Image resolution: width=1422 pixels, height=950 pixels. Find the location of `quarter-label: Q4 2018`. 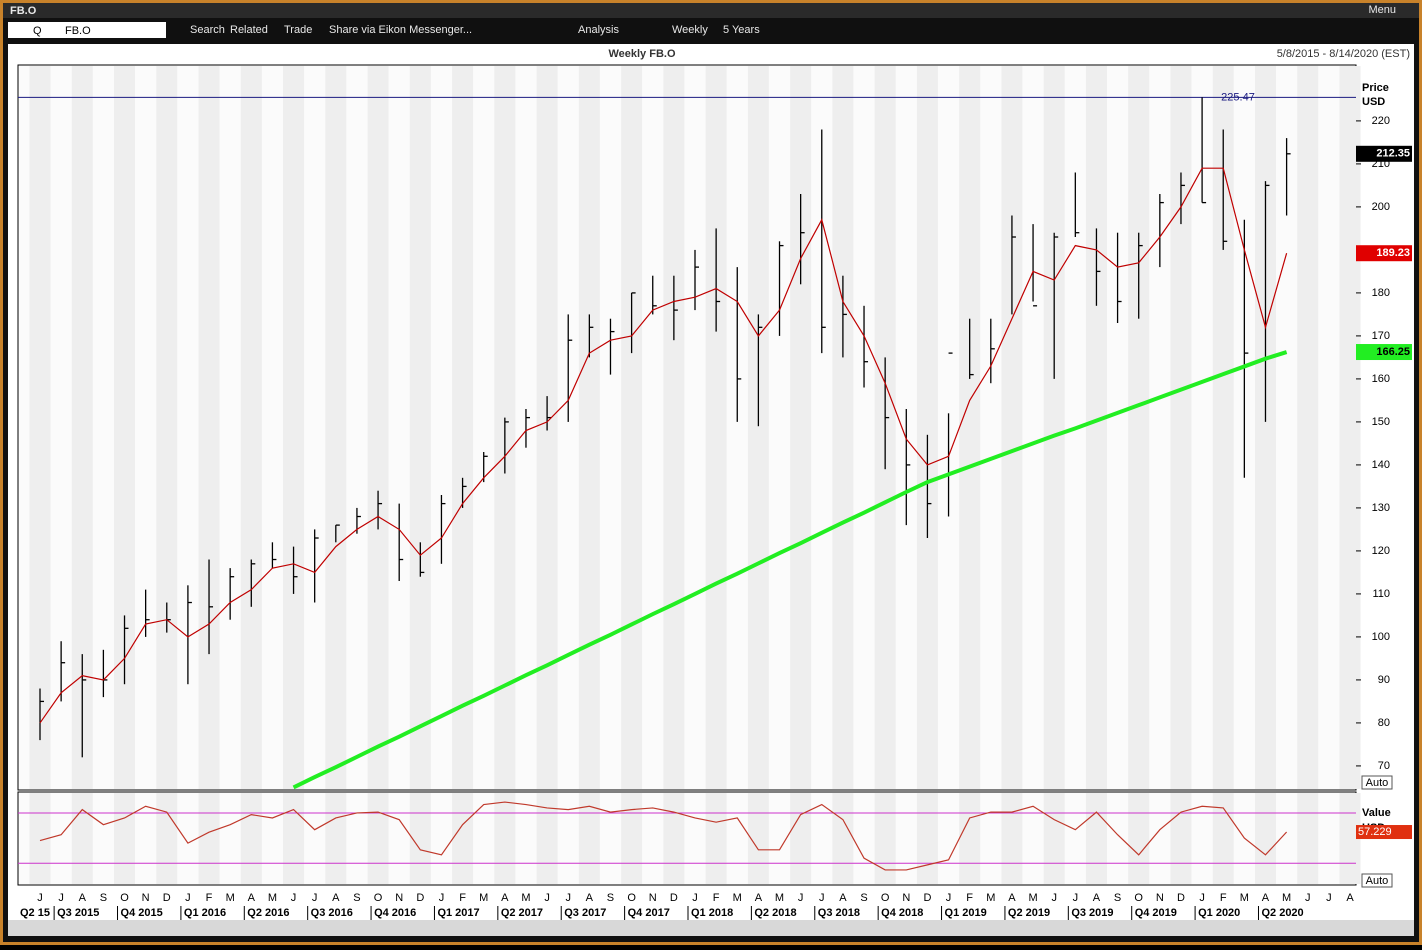

quarter-label: Q4 2018 is located at coordinates (902, 913).